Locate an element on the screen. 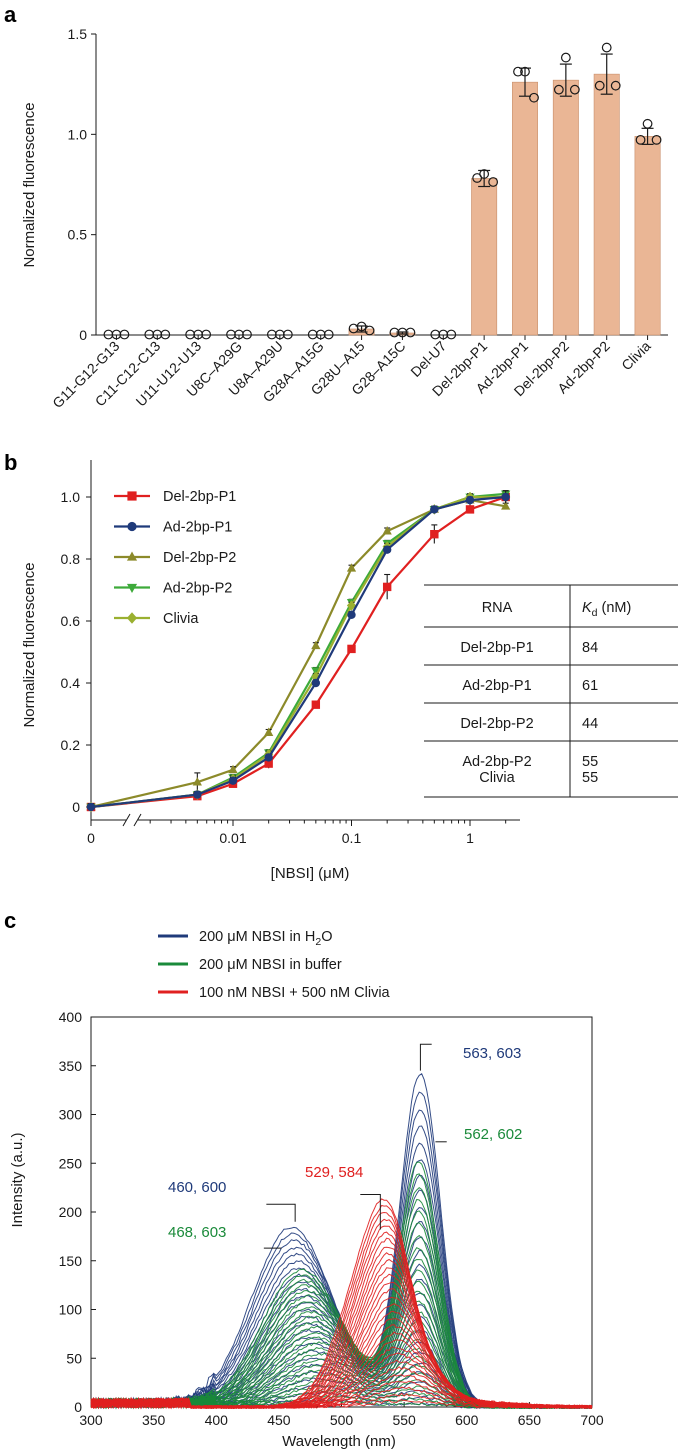  panel-a-ytick-label: 1.0 is located at coordinates (78, 134).